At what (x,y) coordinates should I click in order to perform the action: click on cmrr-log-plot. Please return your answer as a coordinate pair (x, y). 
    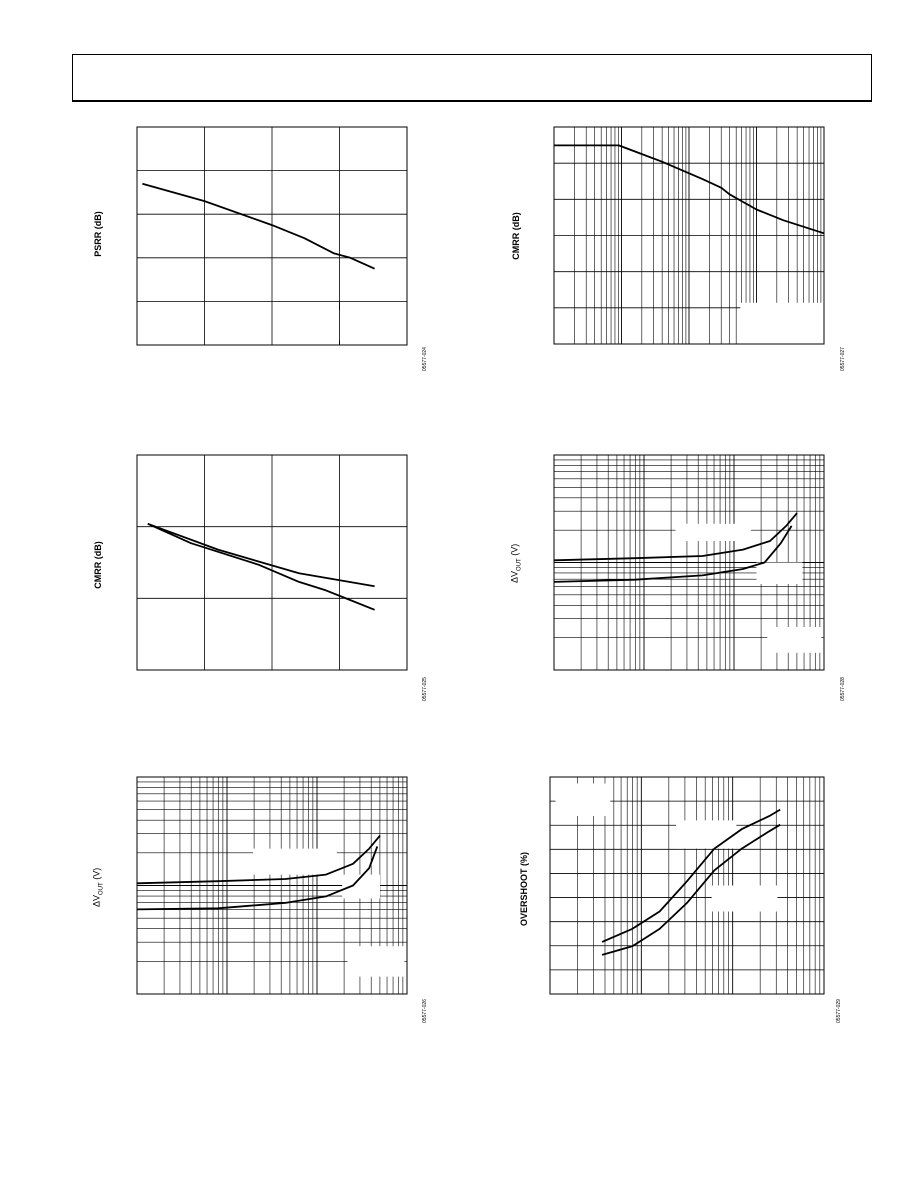
    Looking at the image, I should click on (689, 235).